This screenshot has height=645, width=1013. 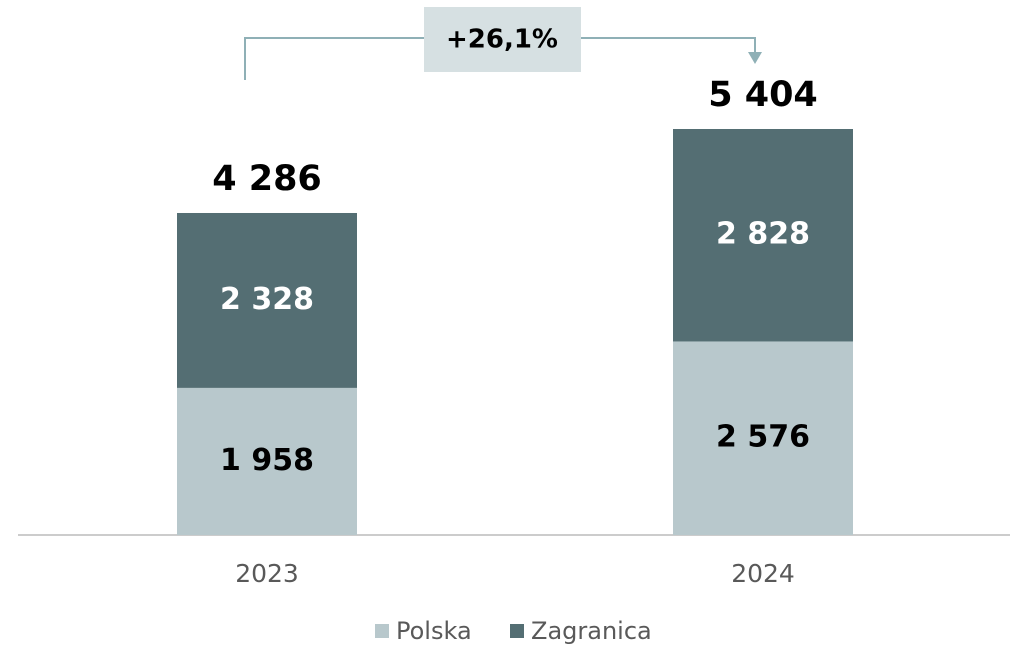 I want to click on legend-label: Polska, so click(x=434, y=631).